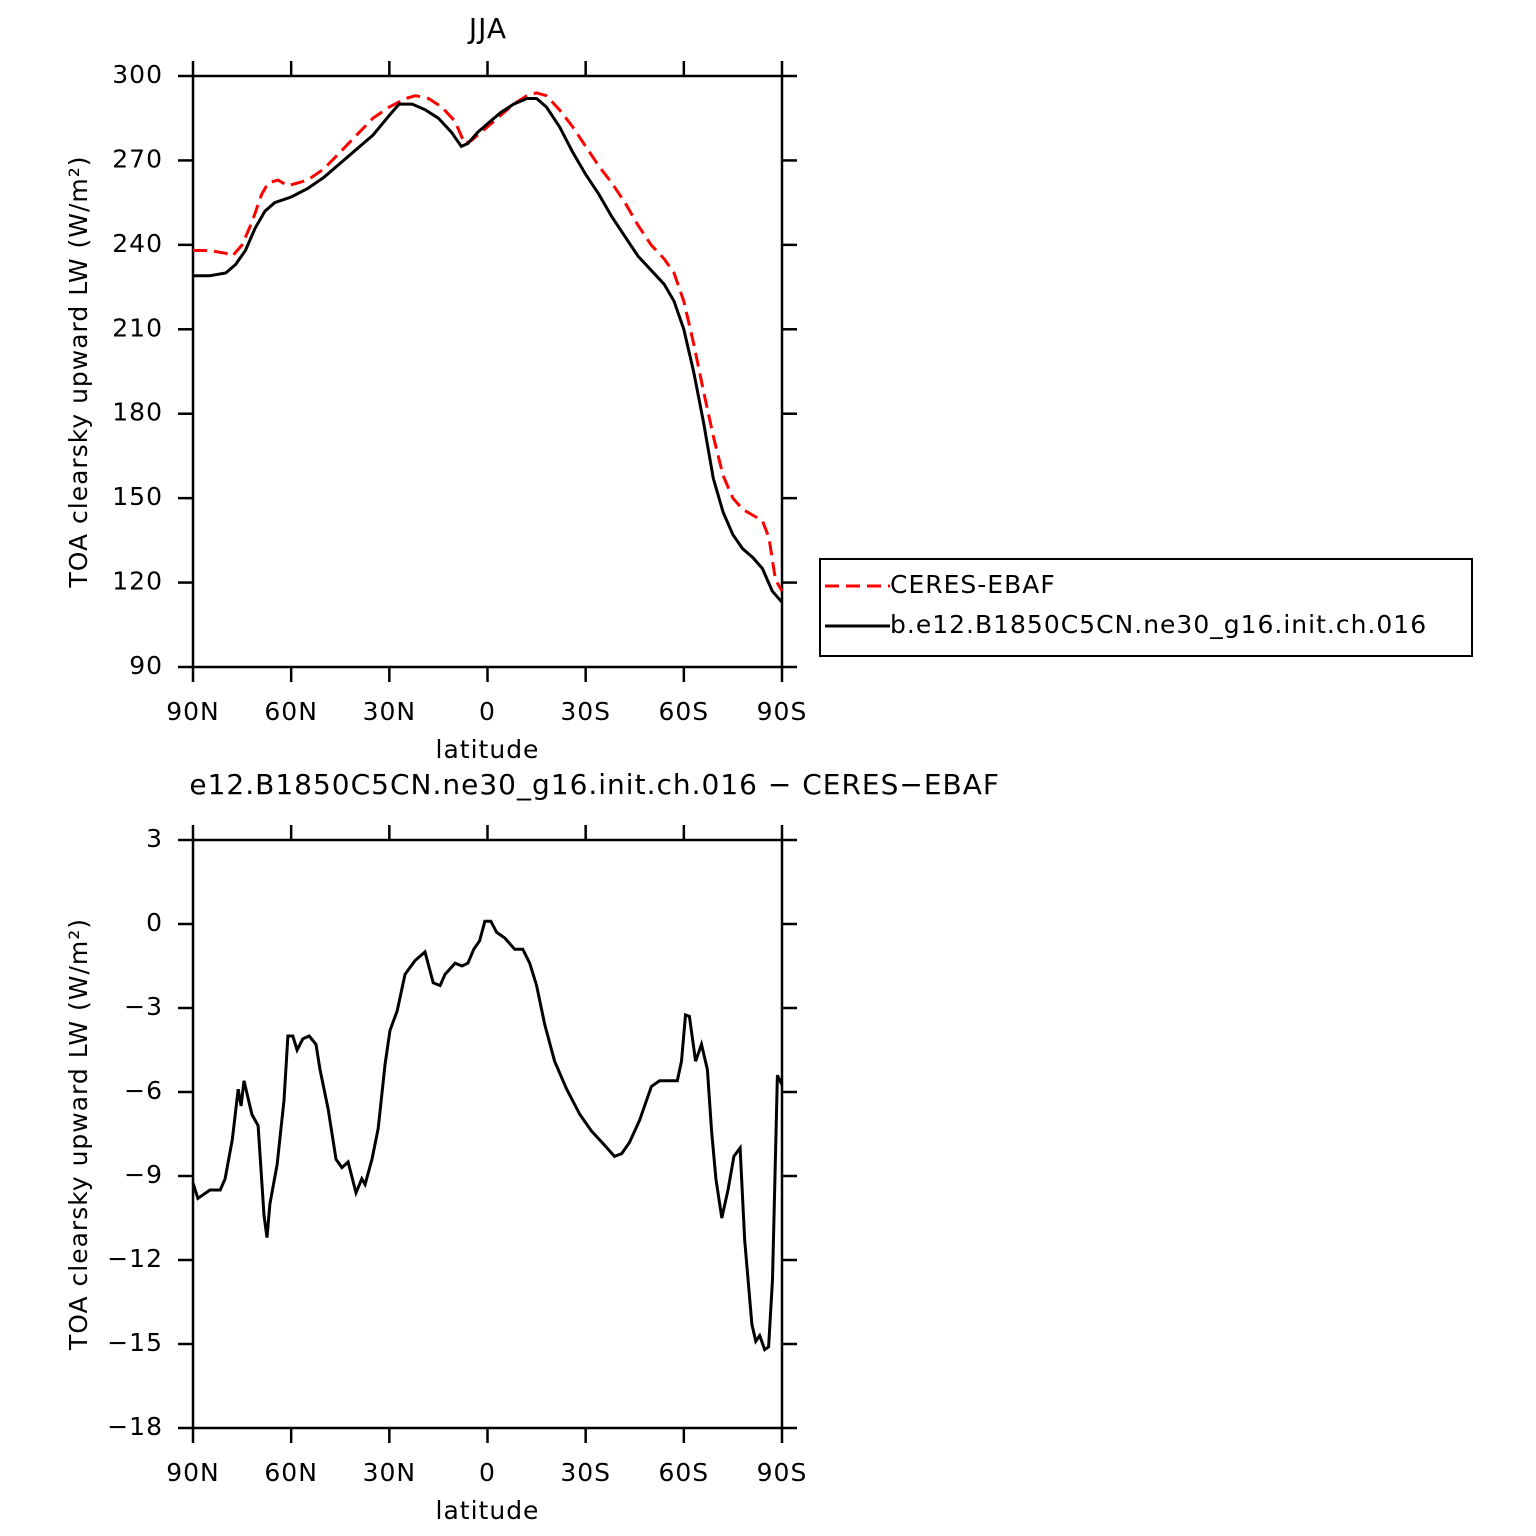 The width and height of the screenshot is (1536, 1536). What do you see at coordinates (143, 1090) in the screenshot?
I see `y-tick-label: −6` at bounding box center [143, 1090].